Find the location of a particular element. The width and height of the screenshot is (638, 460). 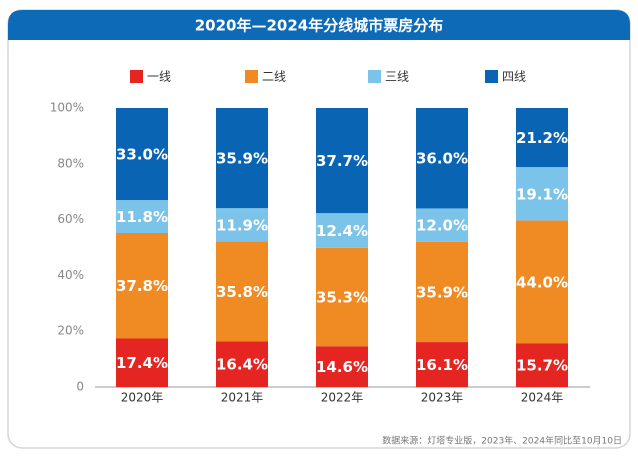

x-tick-label: 2023年 is located at coordinates (442, 398).